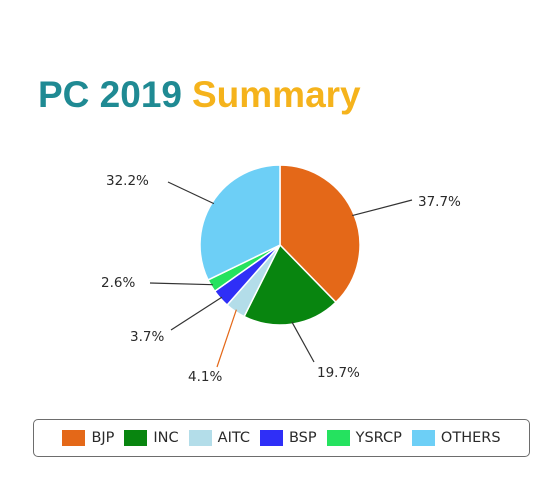 The image size is (544, 488). I want to click on data-label-others: 32.2%, so click(127, 181).